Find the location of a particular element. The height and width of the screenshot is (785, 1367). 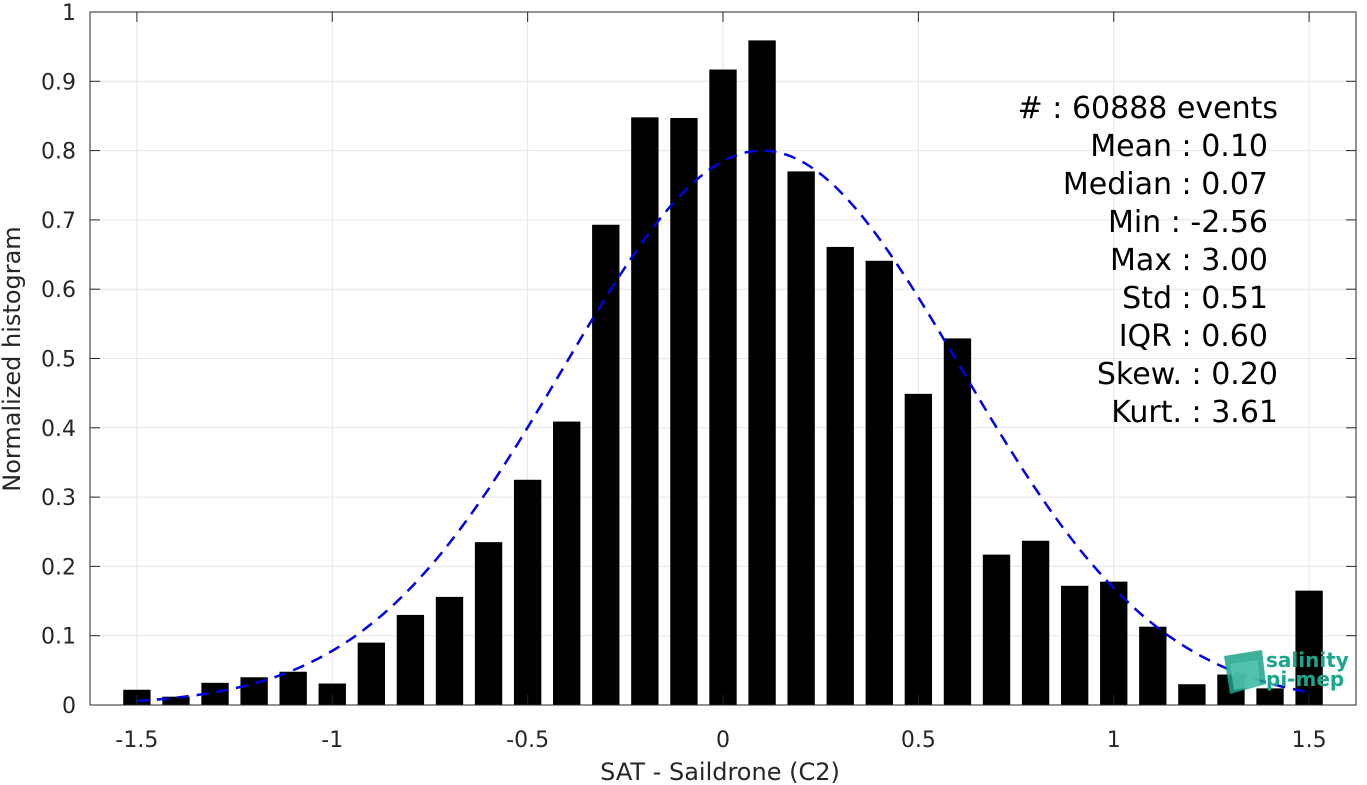

x-tick-label: -1.5 is located at coordinates (136, 740).